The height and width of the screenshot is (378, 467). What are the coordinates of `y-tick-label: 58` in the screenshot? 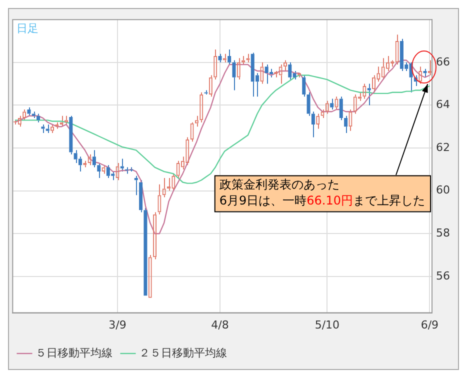 It's located at (443, 233).